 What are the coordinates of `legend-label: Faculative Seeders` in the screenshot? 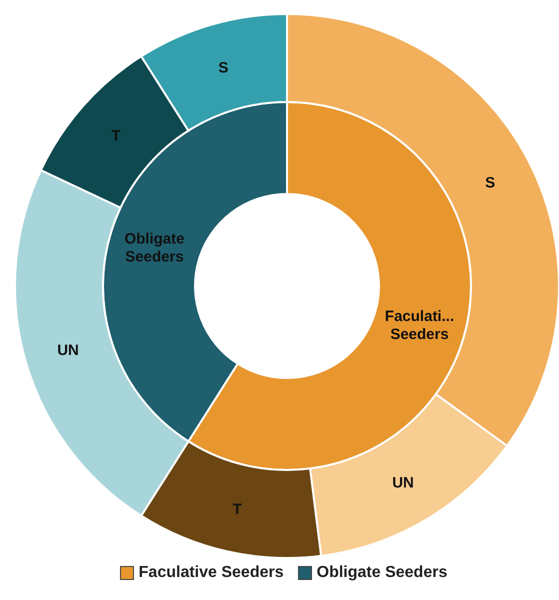 It's located at (211, 573).